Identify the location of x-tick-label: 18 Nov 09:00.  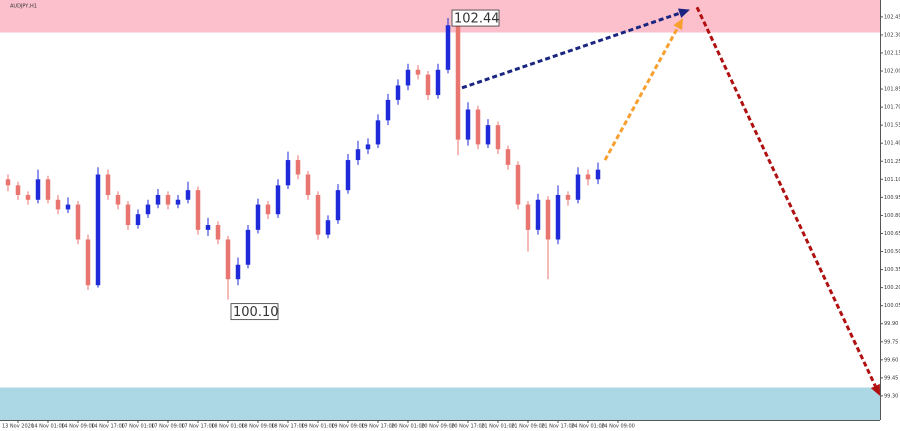
(258, 427).